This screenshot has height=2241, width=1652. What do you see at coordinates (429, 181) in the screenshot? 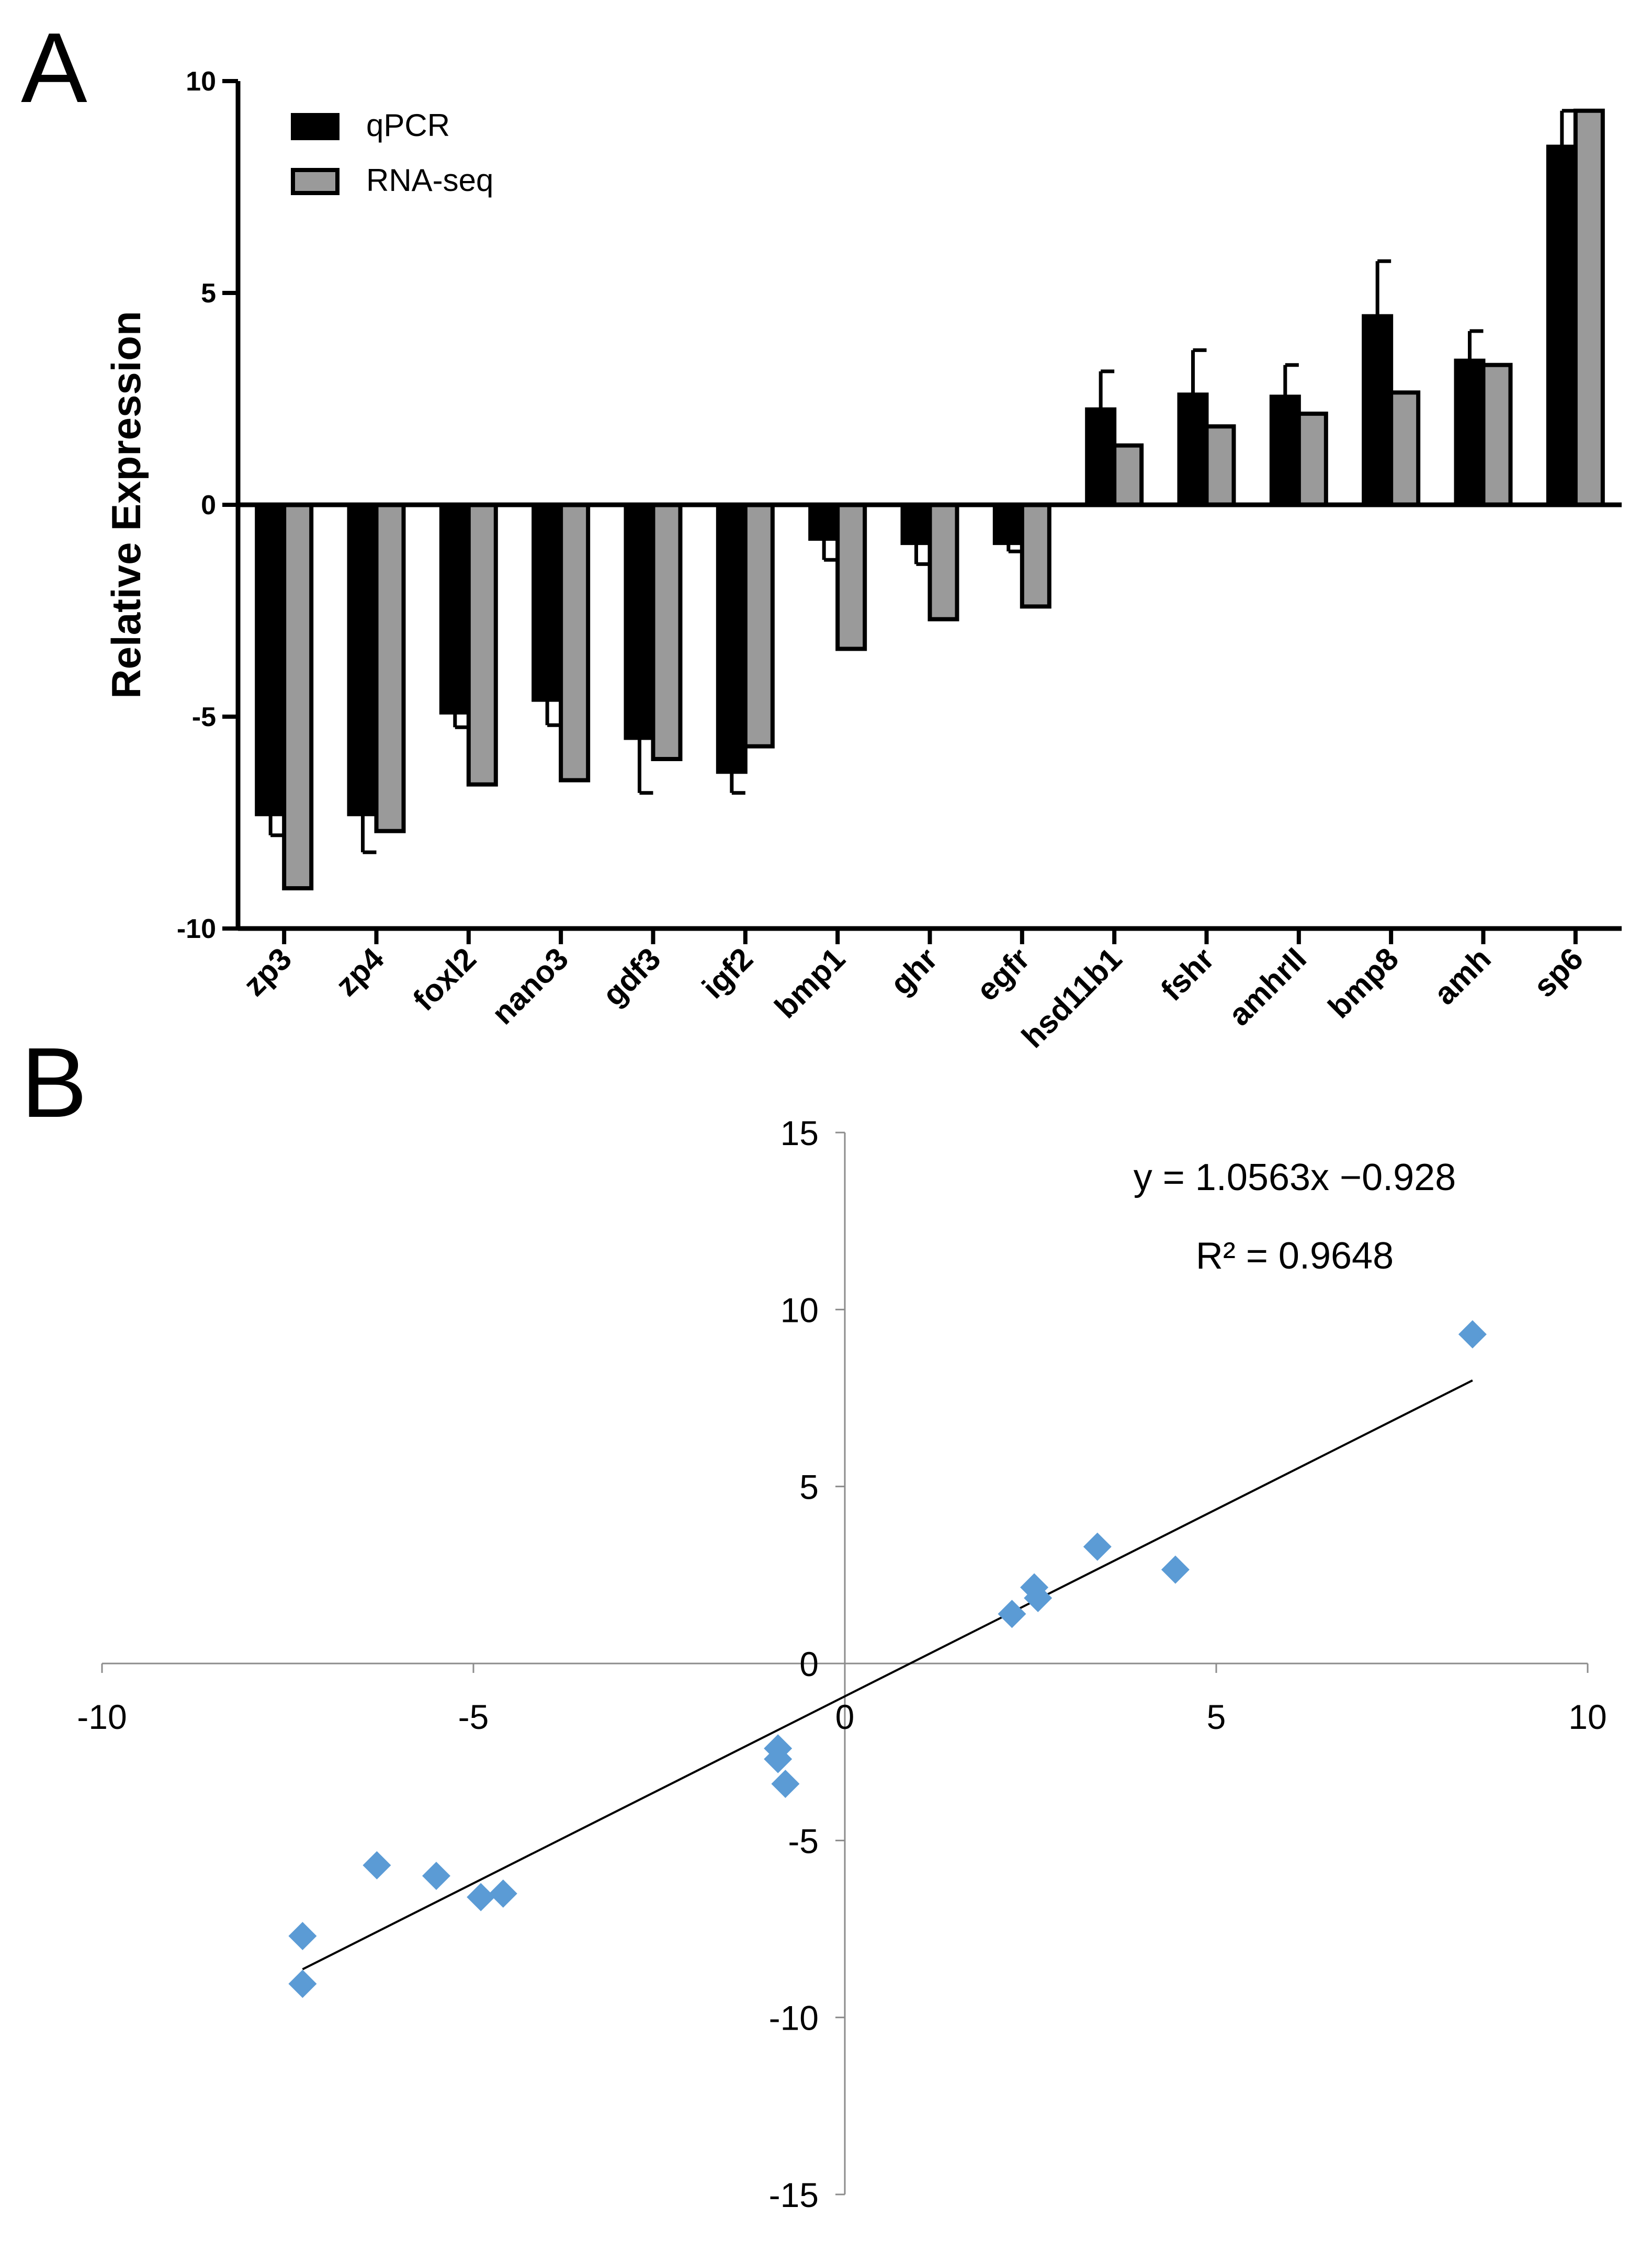
I see `legend-label: RNA-seq` at bounding box center [429, 181].